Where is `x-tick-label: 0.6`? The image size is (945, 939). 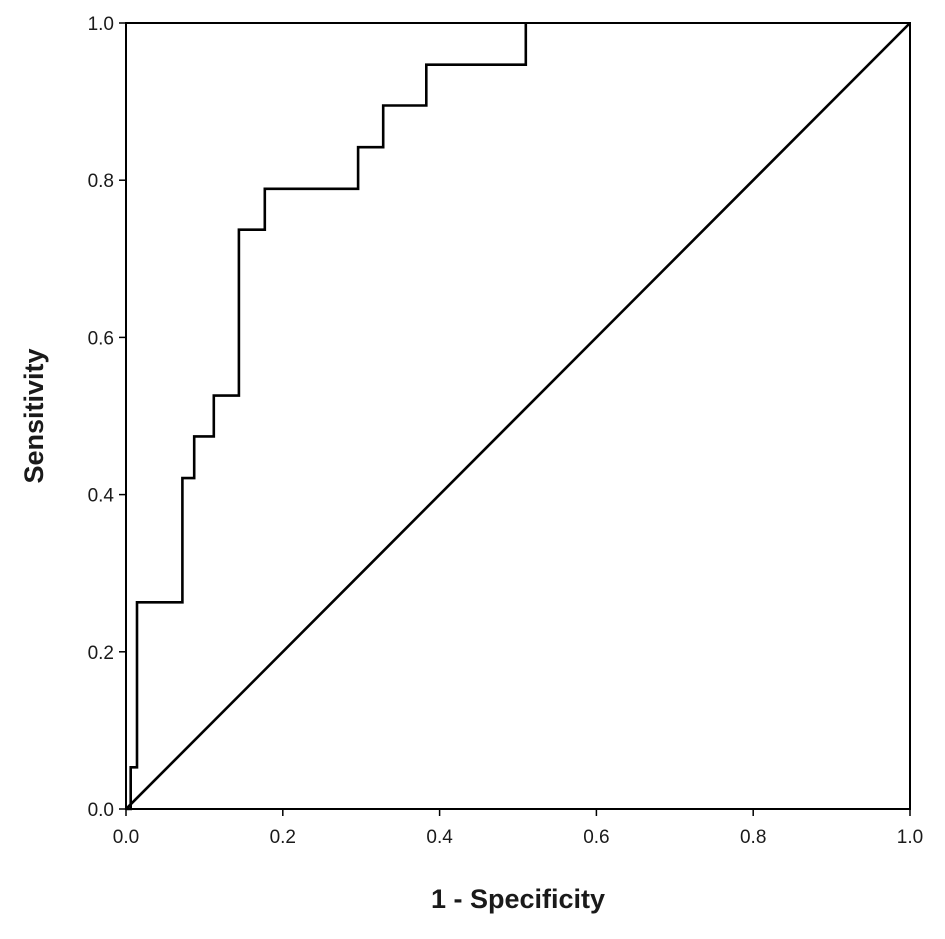
x-tick-label: 0.6 is located at coordinates (596, 837).